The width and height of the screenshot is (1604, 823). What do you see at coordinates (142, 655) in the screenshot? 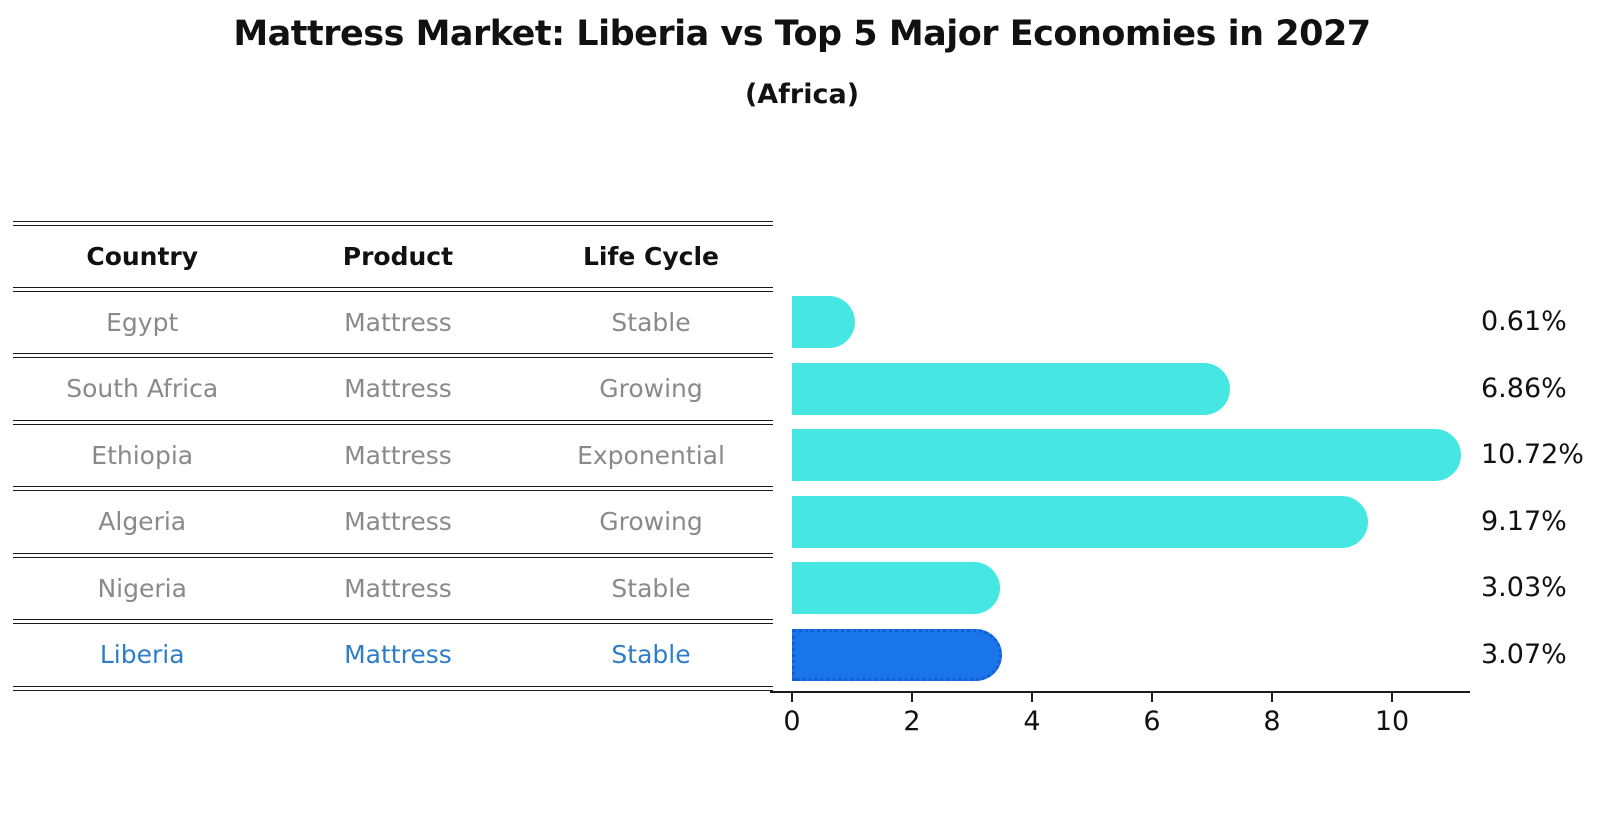
I see `cell-country: Liberia` at bounding box center [142, 655].